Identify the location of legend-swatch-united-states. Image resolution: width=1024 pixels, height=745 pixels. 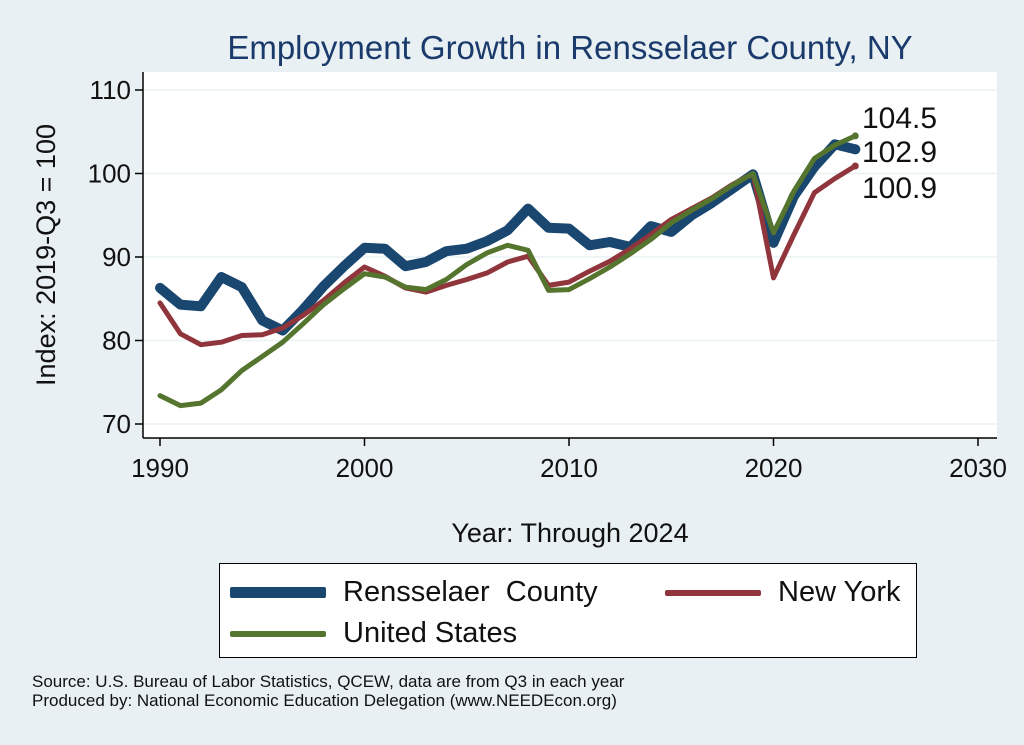
(278, 633).